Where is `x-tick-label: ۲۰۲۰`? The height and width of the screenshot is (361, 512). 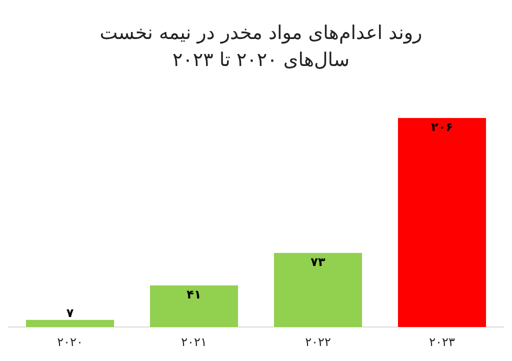
x-tick-label: ۲۰۲۰ is located at coordinates (70, 342).